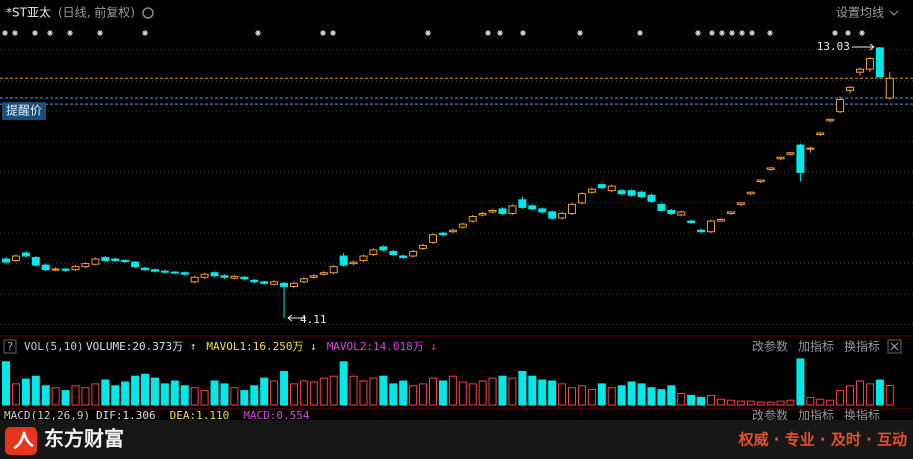 The height and width of the screenshot is (459, 913). Describe the element at coordinates (822, 440) in the screenshot. I see `slogan: 权威 · 专业 · 及时 · 互动` at that location.